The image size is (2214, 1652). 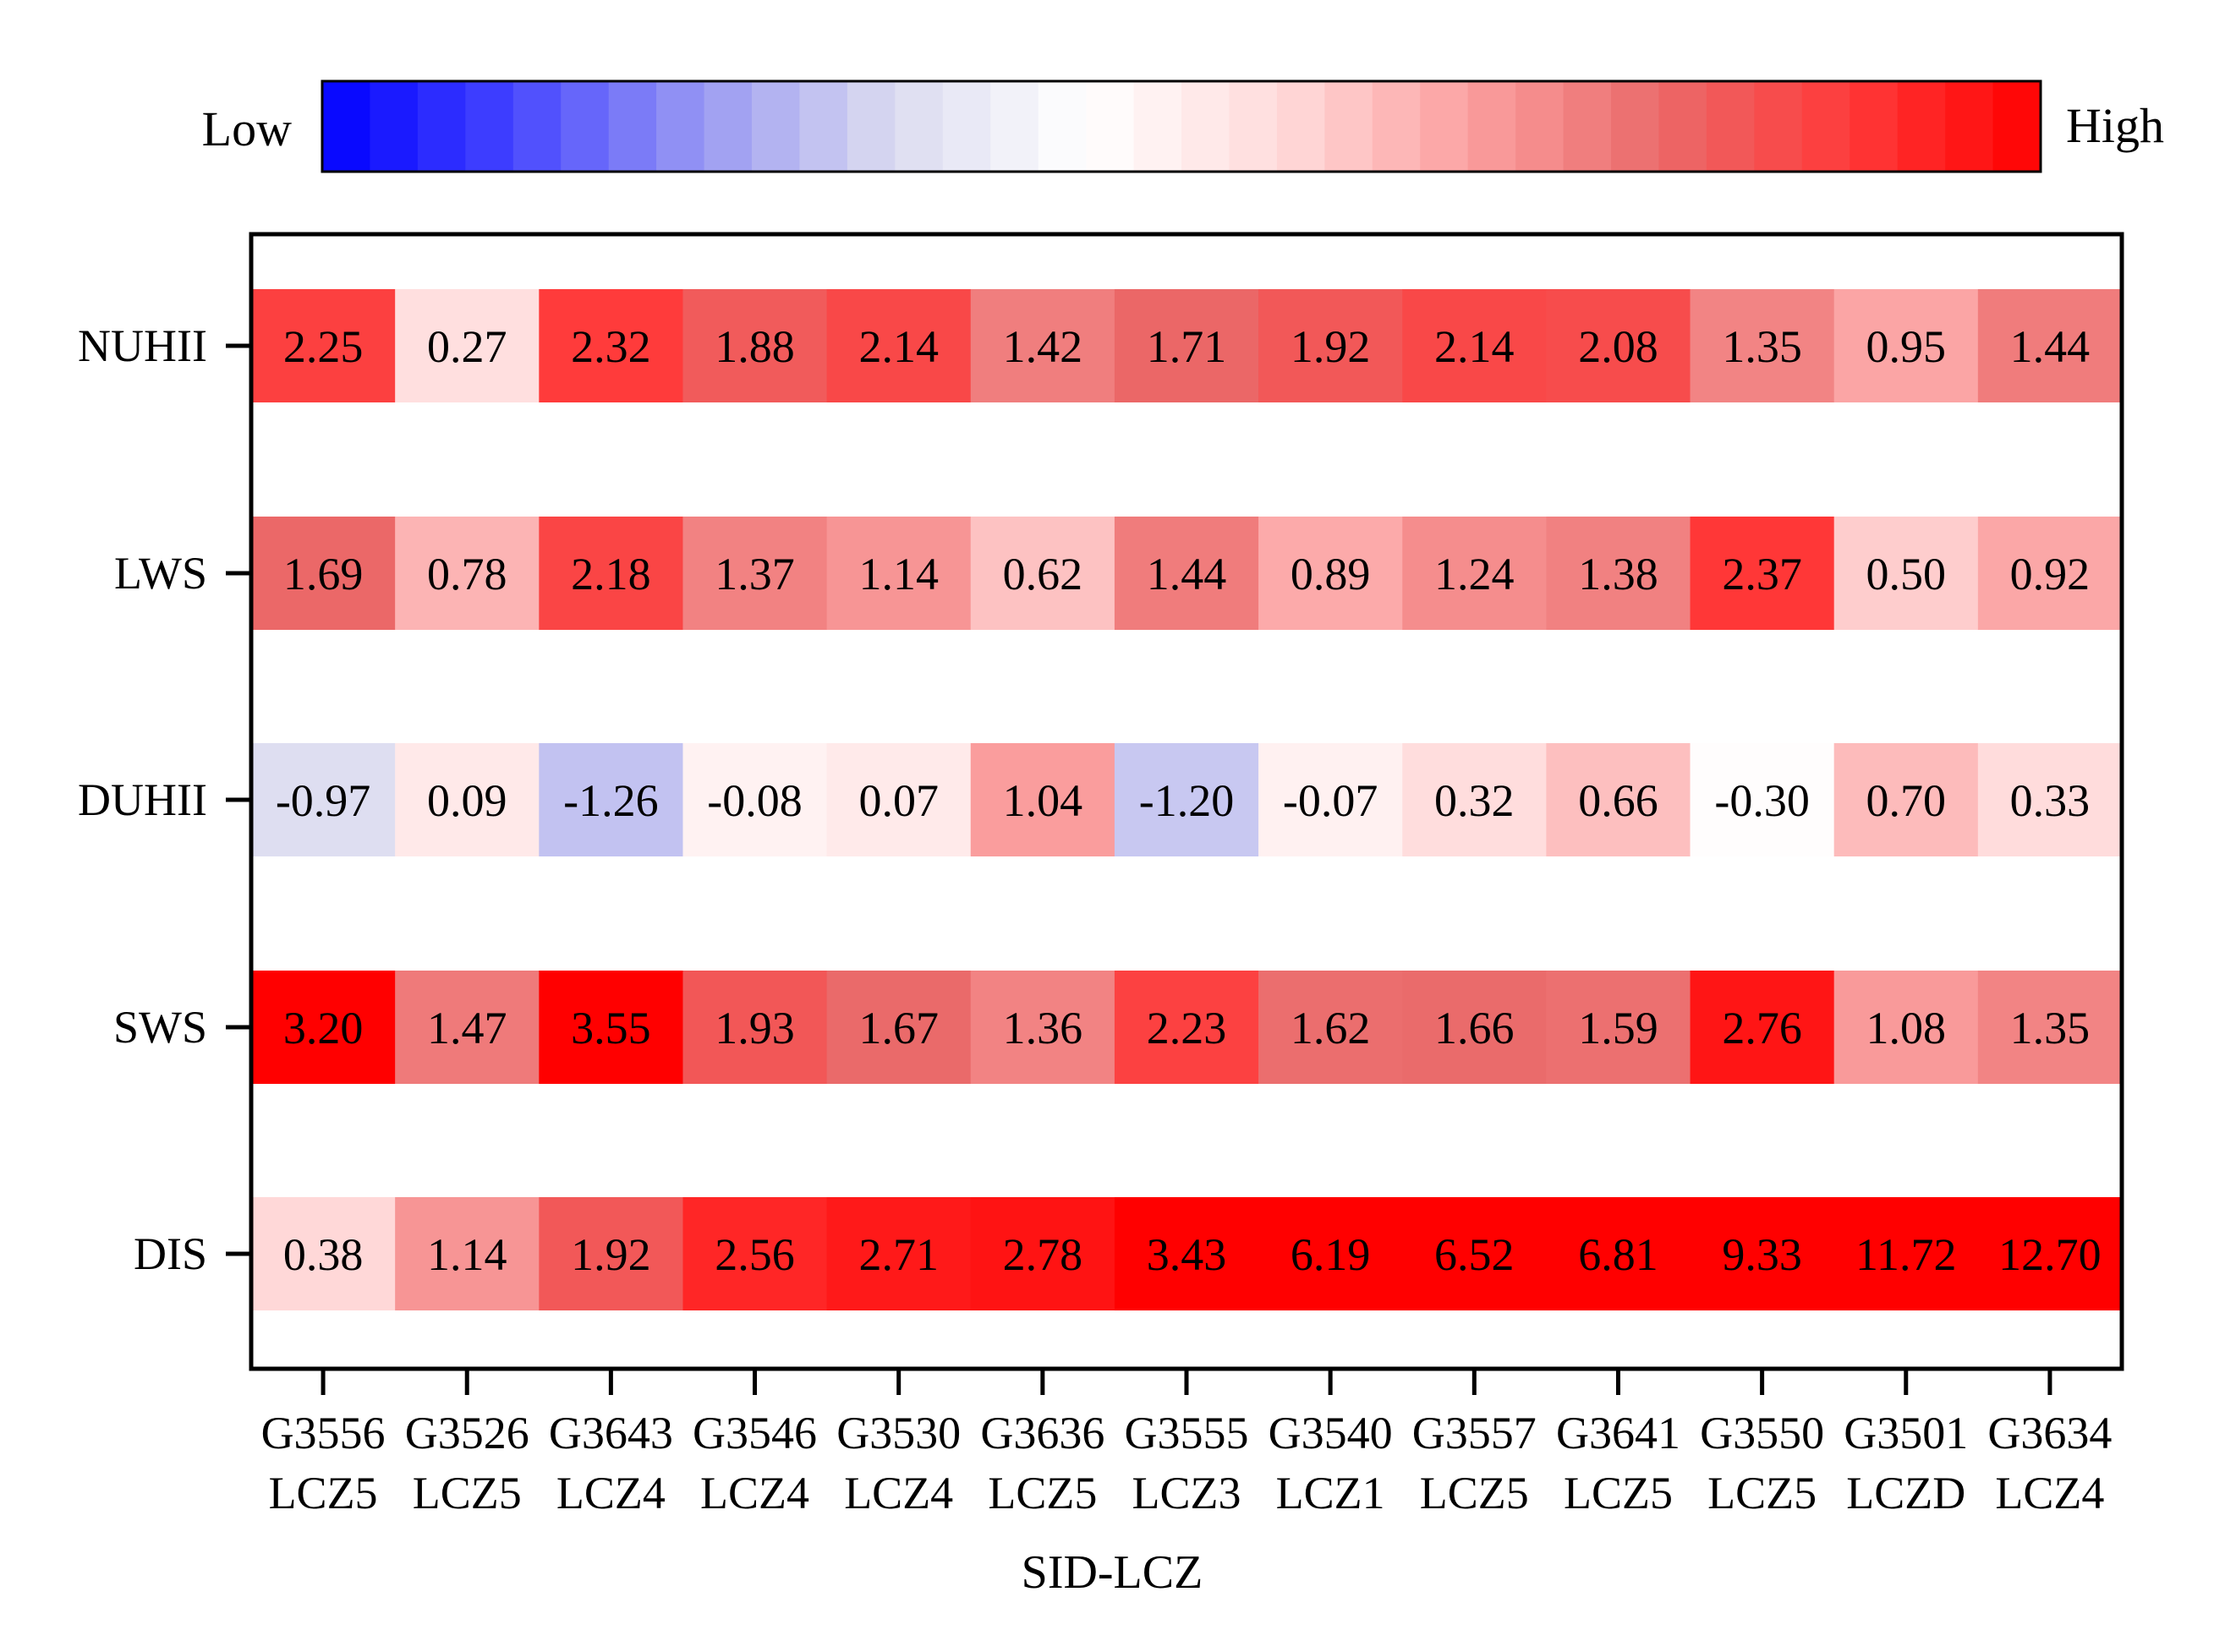 I want to click on cell-value-label: 0.38, so click(x=323, y=1254).